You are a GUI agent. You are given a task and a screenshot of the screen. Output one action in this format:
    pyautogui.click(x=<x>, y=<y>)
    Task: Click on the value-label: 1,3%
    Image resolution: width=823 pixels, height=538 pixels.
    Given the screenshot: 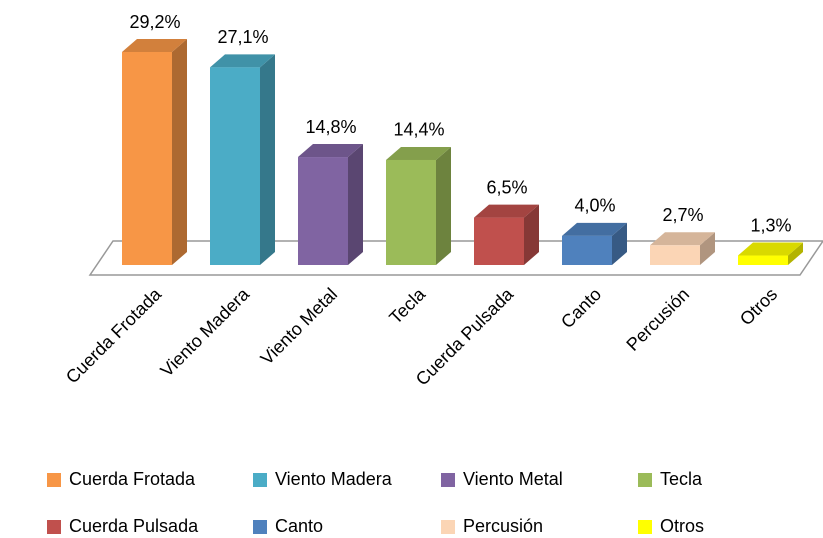 What is the action you would take?
    pyautogui.click(x=770, y=225)
    